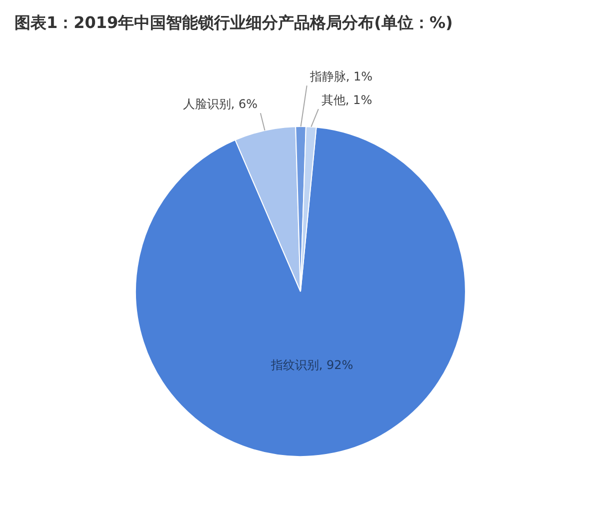 The width and height of the screenshot is (600, 506). Describe the element at coordinates (340, 77) in the screenshot. I see `slice-label: 指静脉, 1%` at that location.